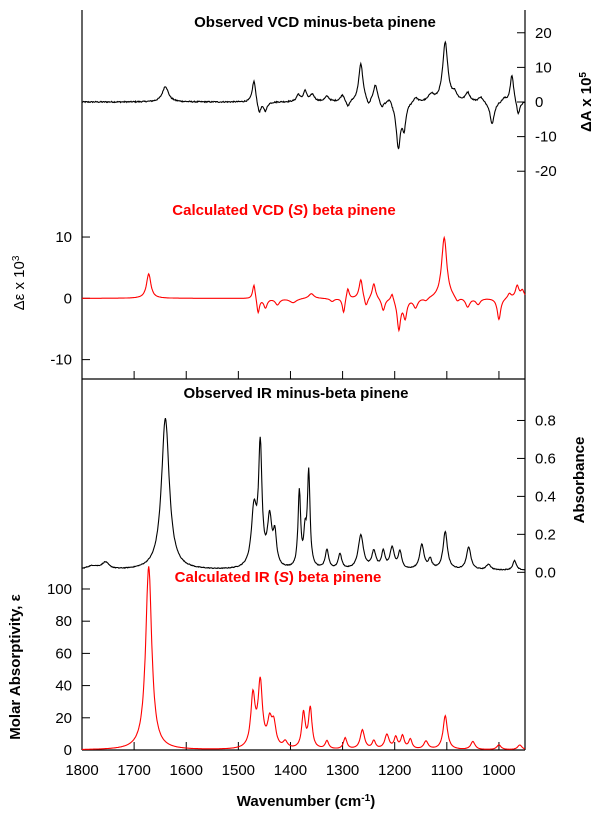 This screenshot has width=600, height=818. What do you see at coordinates (63, 686) in the screenshot?
I see `ir-calculated-ytick-label: 40` at bounding box center [63, 686].